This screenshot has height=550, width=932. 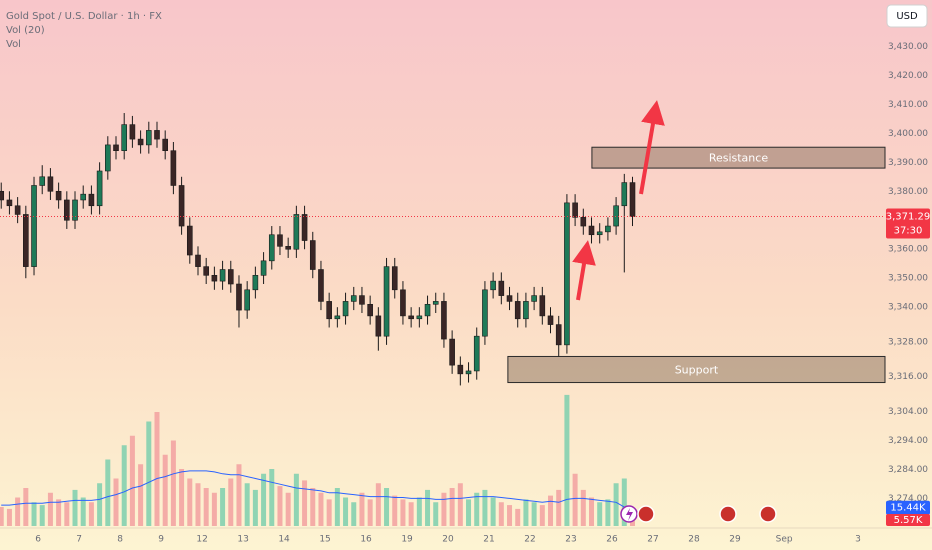 What do you see at coordinates (612, 540) in the screenshot?
I see `x-tick-label: 26` at bounding box center [612, 540].